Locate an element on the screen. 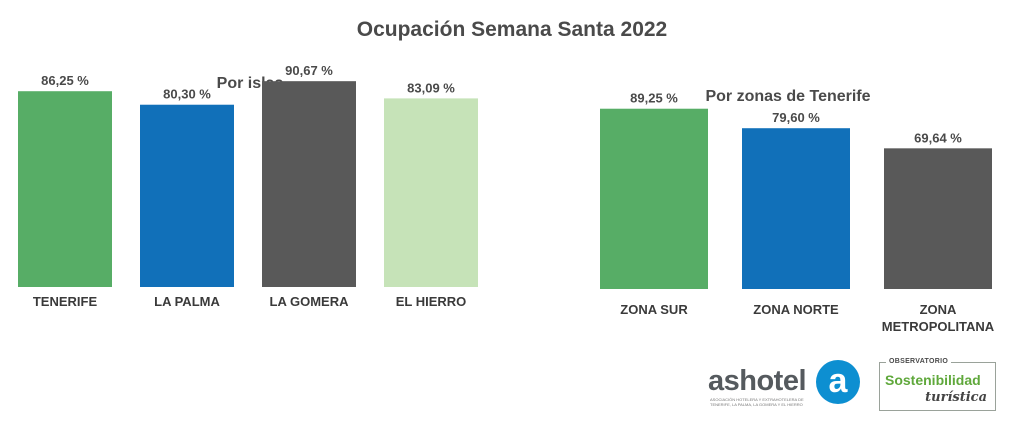 Image resolution: width=1024 pixels, height=439 pixels. data-label: 79,60 % is located at coordinates (796, 117).